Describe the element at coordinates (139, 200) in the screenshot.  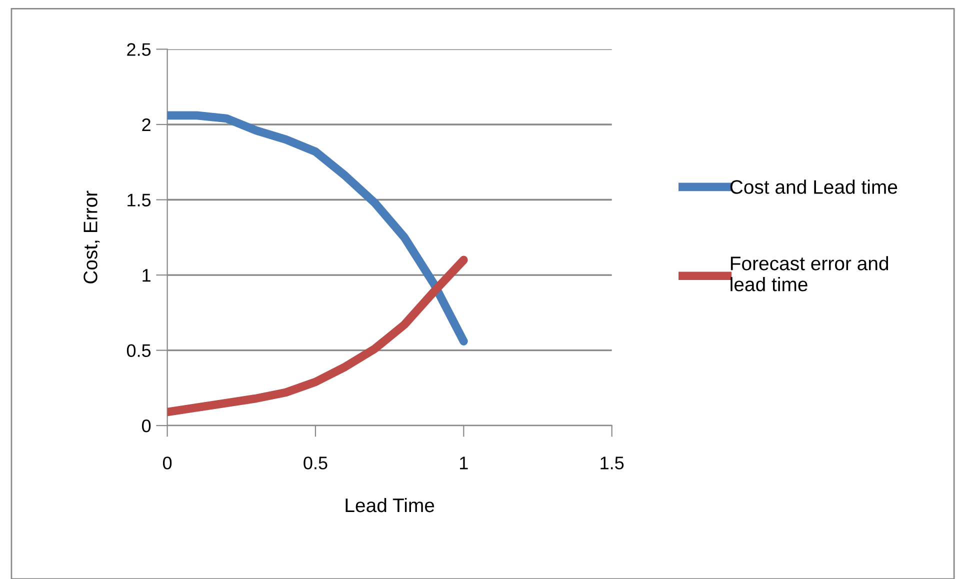
I see `y-tick-label: 1.5` at that location.